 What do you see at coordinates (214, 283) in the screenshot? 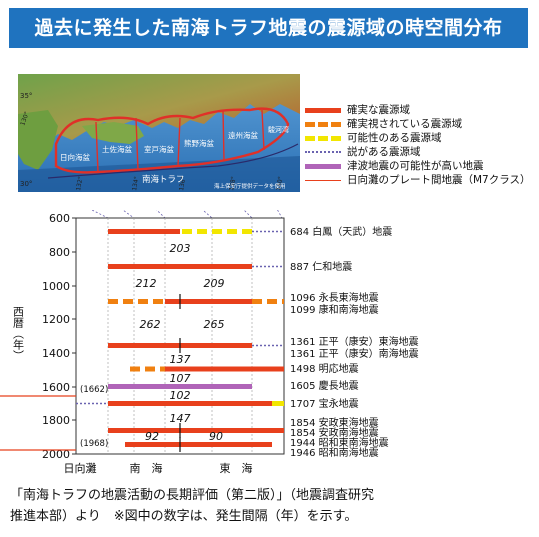
I see `interval-209: 209` at bounding box center [214, 283].